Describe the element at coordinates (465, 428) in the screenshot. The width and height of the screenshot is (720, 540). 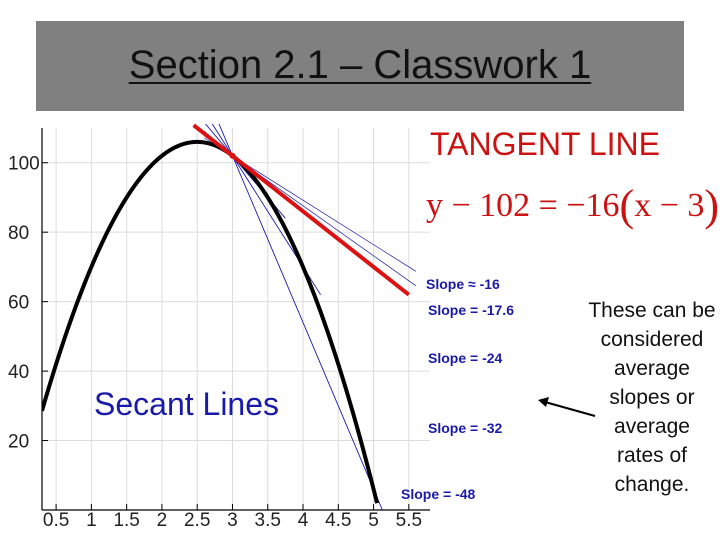
I see `secant-slope-label-3: Slope = -32` at that location.